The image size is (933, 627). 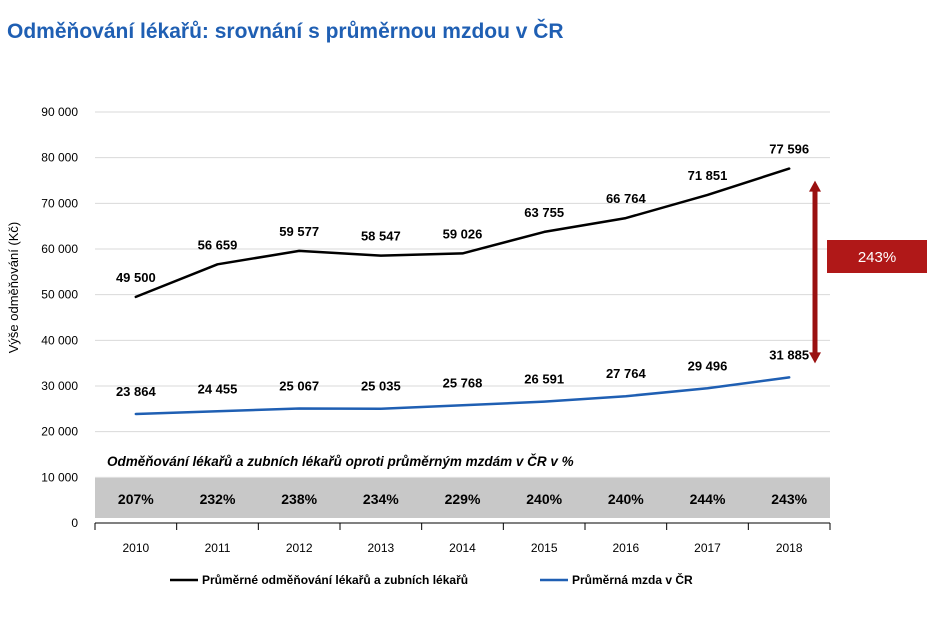 I want to click on x-tick-label: 2011, so click(x=218, y=548).